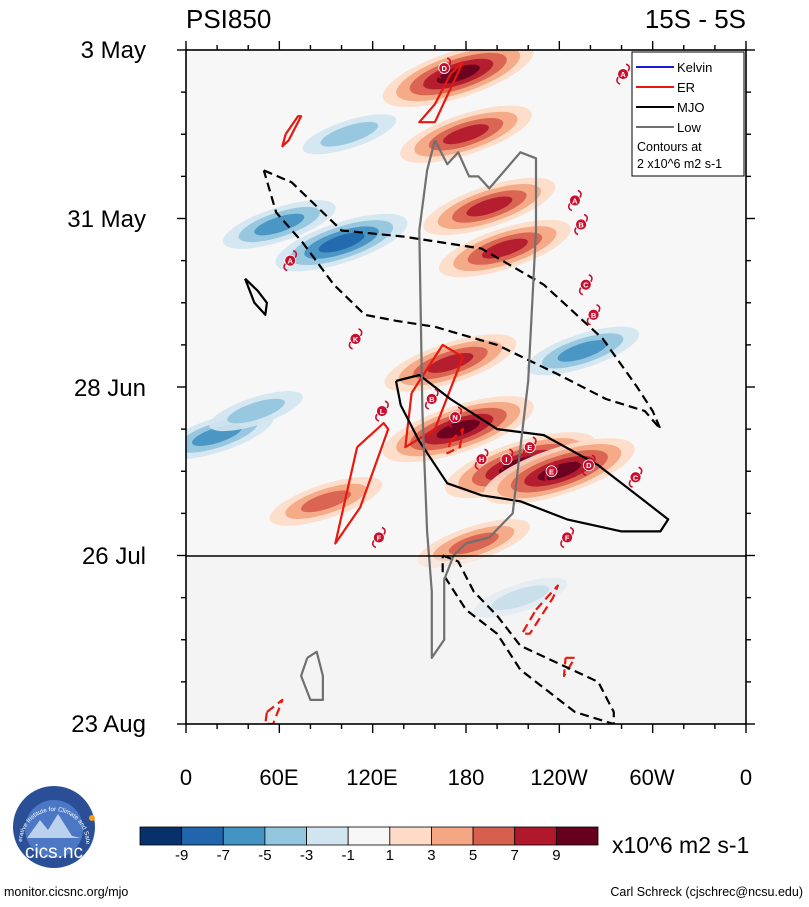 The image size is (809, 907). What do you see at coordinates (695, 19) in the screenshot?
I see `chart-title-right: 15S - 5S` at bounding box center [695, 19].